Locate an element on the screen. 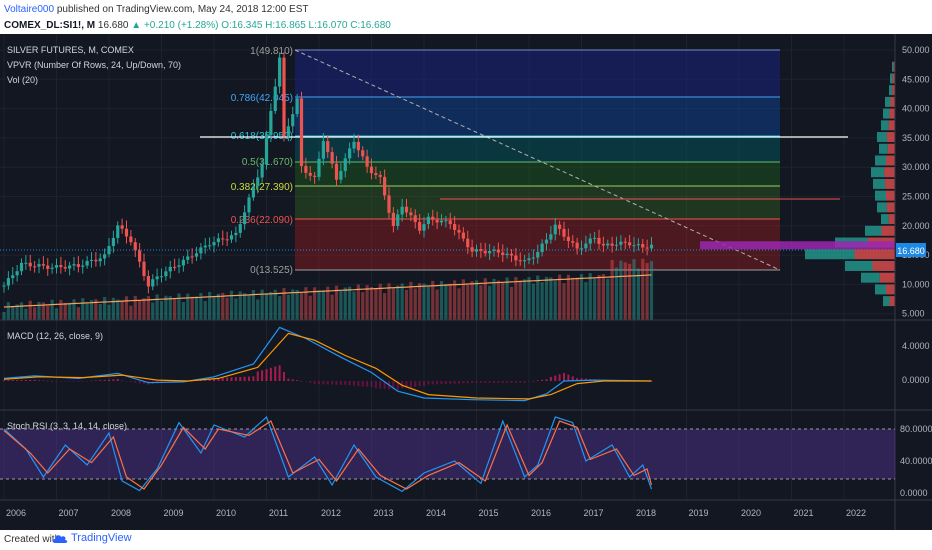 This screenshot has height=550, width=932. author-link: Voltaire000 is located at coordinates (29, 9).